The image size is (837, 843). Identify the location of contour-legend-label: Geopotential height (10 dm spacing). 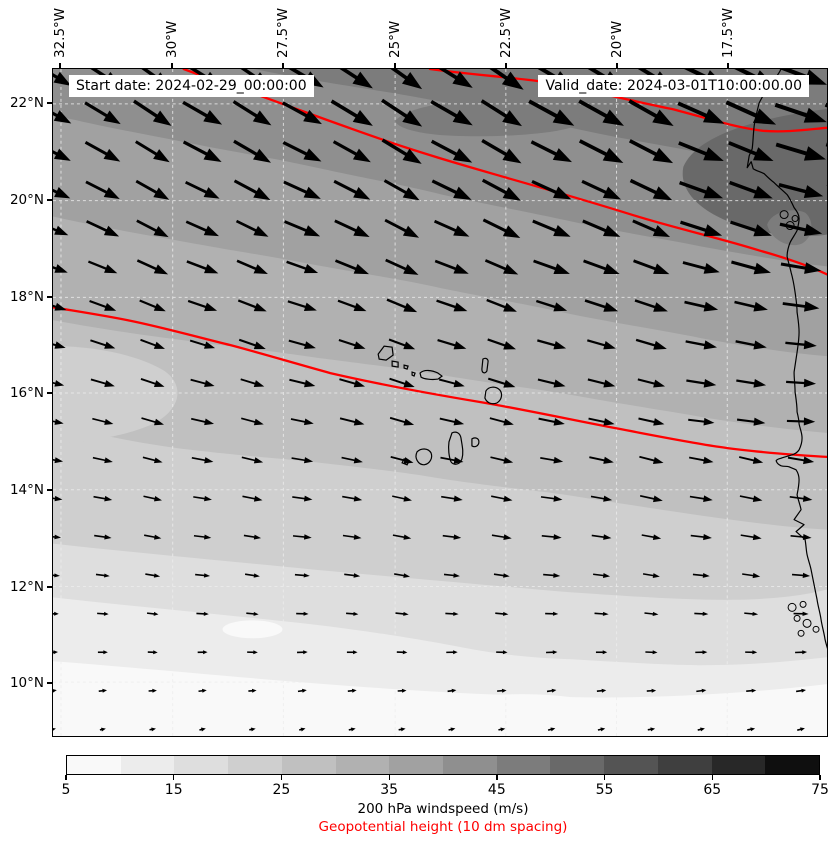
(443, 827).